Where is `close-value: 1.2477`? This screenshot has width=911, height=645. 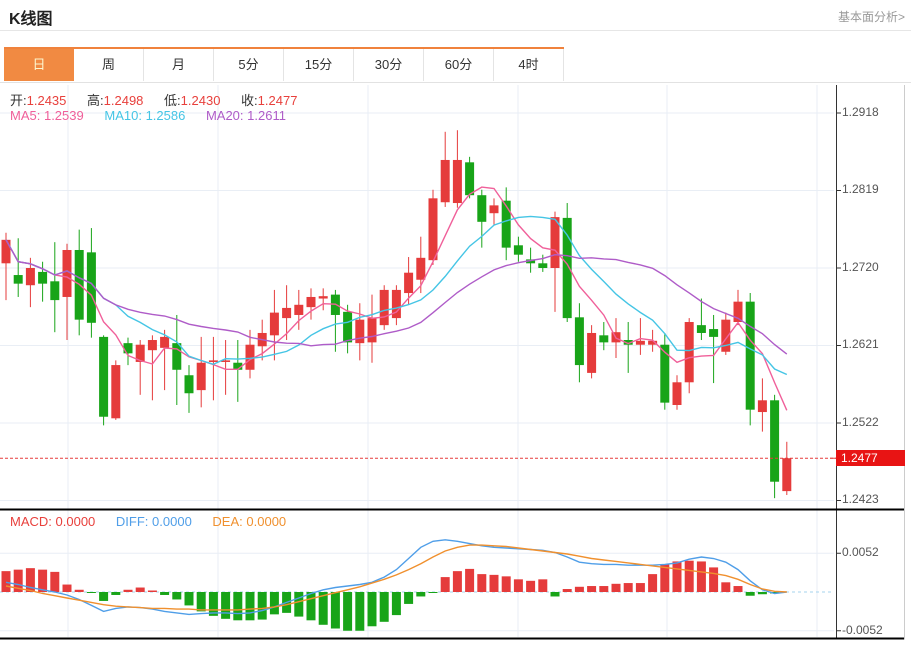
close-value: 1.2477 is located at coordinates (277, 100).